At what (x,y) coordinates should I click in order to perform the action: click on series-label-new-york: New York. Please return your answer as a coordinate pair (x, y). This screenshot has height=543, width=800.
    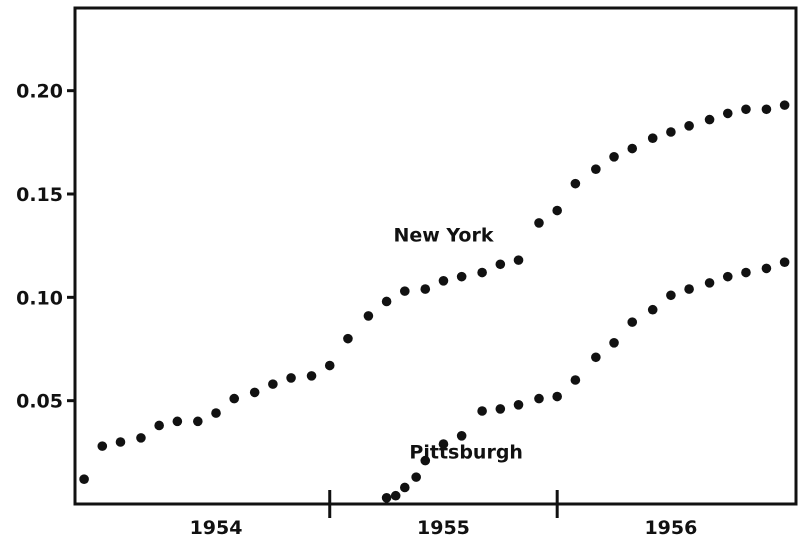
    Looking at the image, I should click on (443, 236).